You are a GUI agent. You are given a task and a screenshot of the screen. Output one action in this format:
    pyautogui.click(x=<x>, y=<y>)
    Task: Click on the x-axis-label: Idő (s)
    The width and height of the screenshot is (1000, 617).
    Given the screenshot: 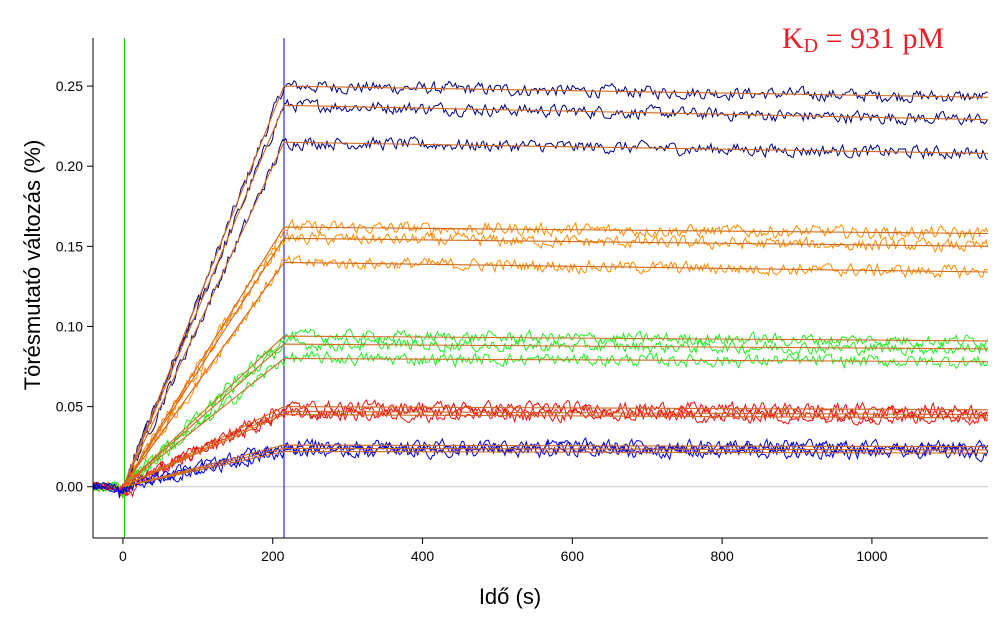 What is the action you would take?
    pyautogui.click(x=510, y=596)
    